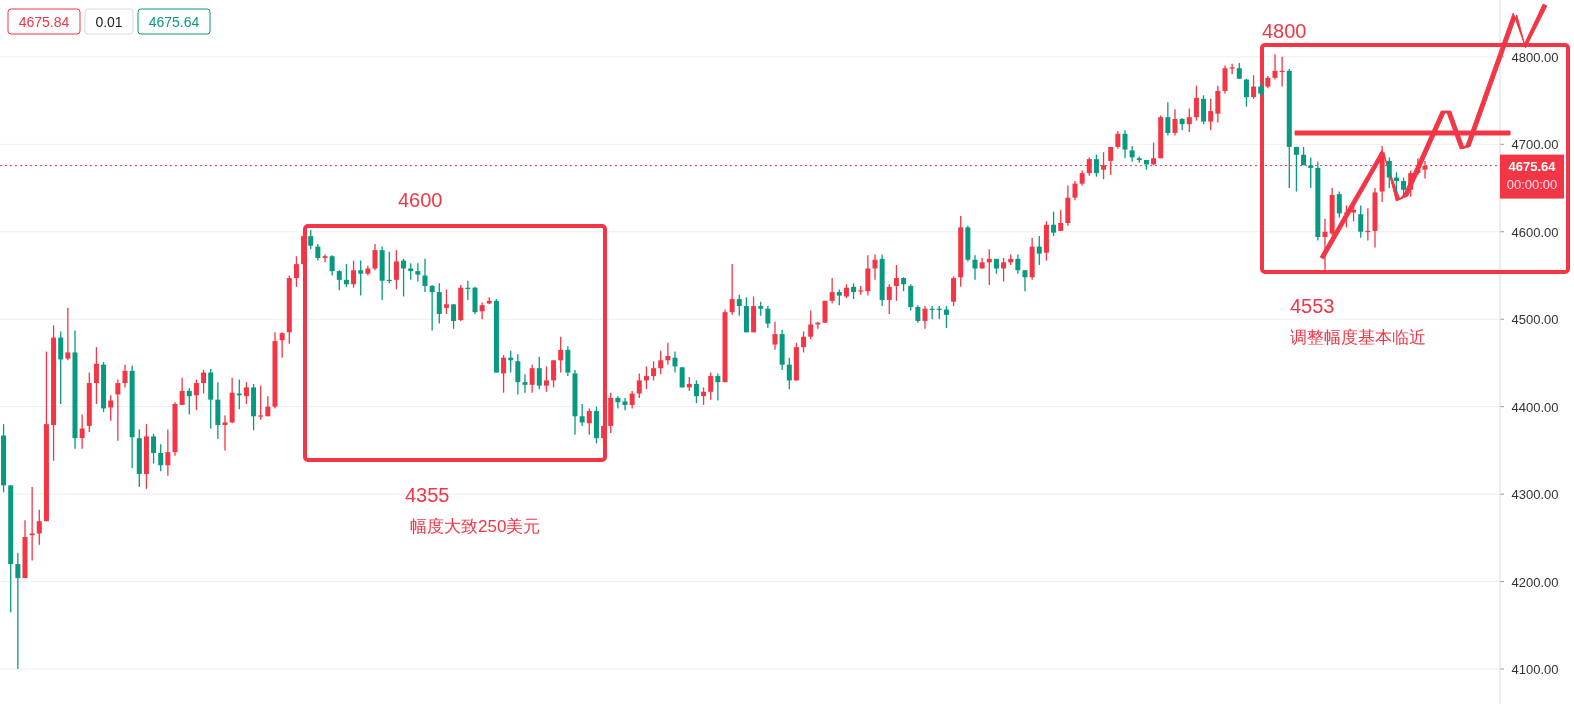  I want to click on y-tick-label: 4600.00, so click(1535, 232).